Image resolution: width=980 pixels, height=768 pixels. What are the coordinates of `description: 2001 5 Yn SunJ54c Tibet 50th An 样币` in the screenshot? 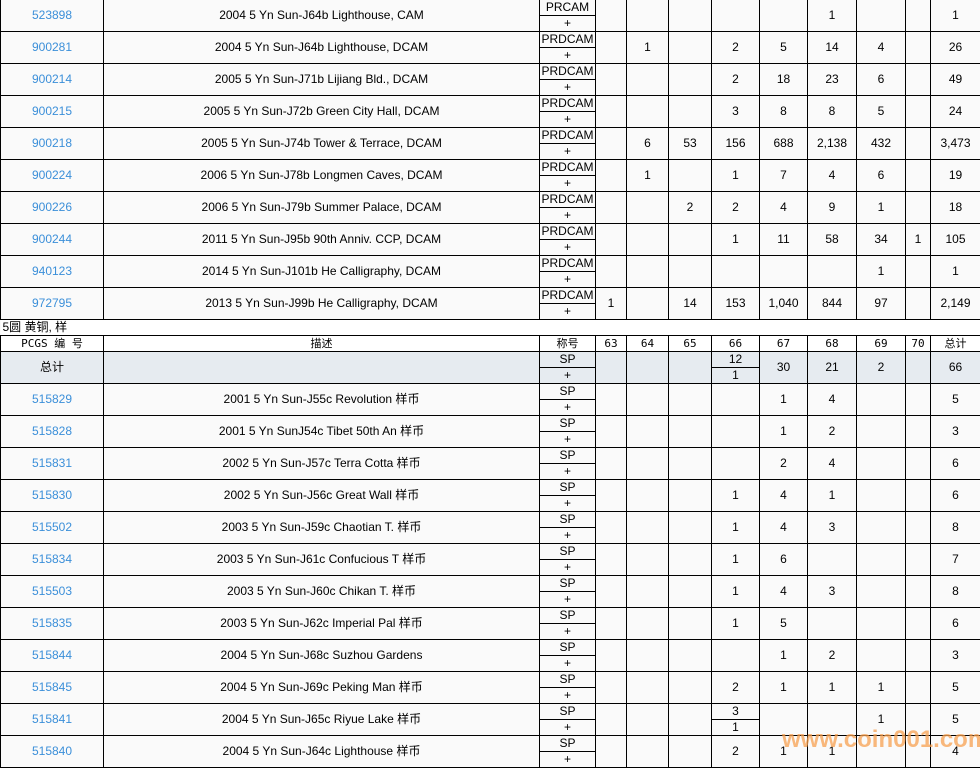 It's located at (322, 432).